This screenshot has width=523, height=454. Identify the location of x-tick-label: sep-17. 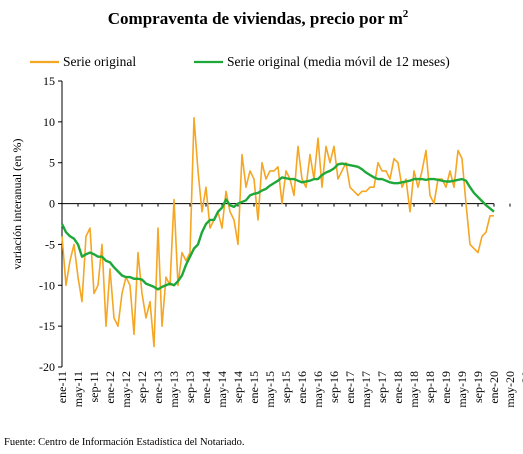
(382, 387).